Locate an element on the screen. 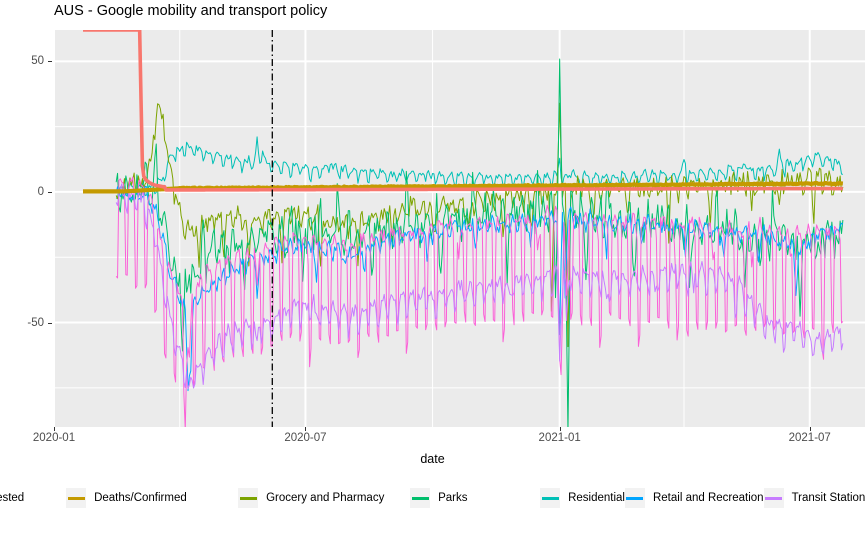 Image resolution: width=865 pixels, height=549 pixels. legend-item: Deaths/Confirmed is located at coordinates (152, 498).